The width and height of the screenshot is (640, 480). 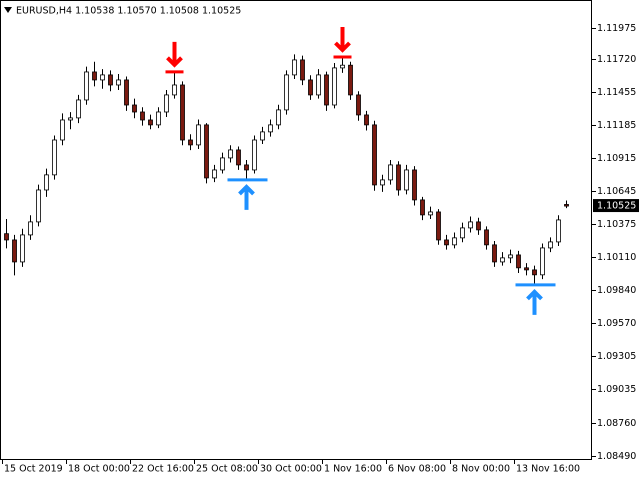 I want to click on y-tick-label: 1.11720, so click(x=616, y=59).